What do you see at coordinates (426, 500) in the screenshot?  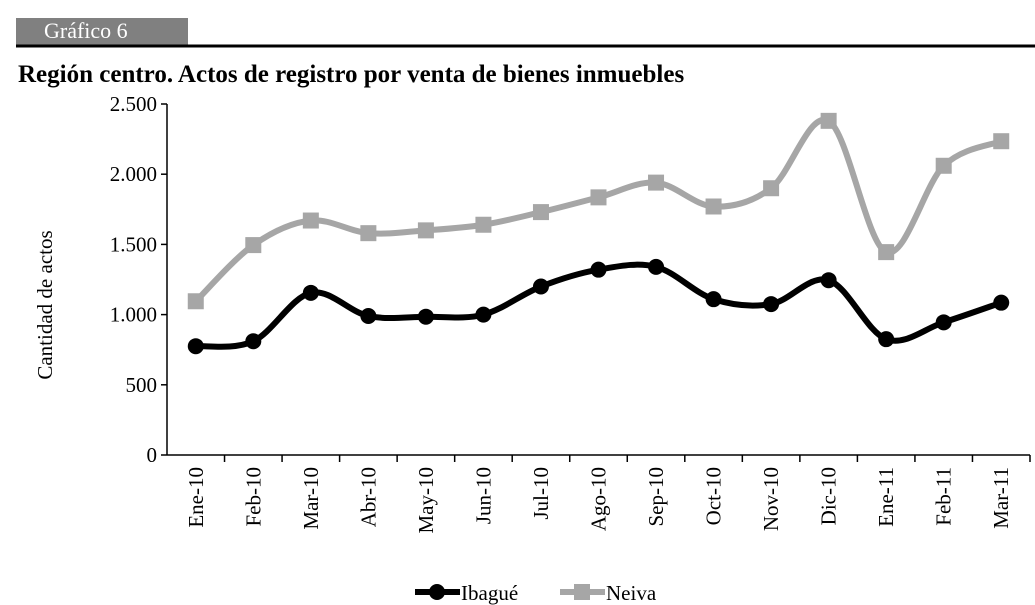 I see `x-tick-label: May-10` at bounding box center [426, 500].